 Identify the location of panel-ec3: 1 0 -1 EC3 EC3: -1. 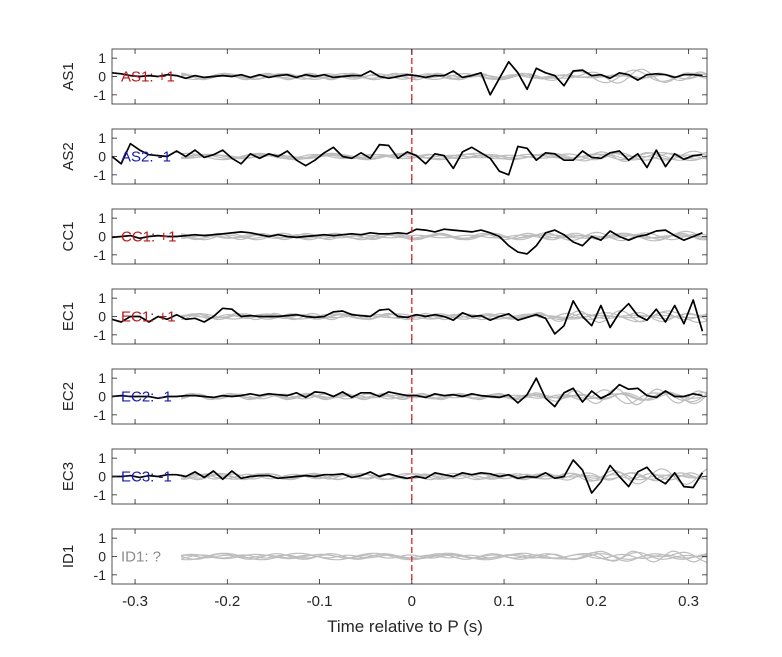
(384, 476).